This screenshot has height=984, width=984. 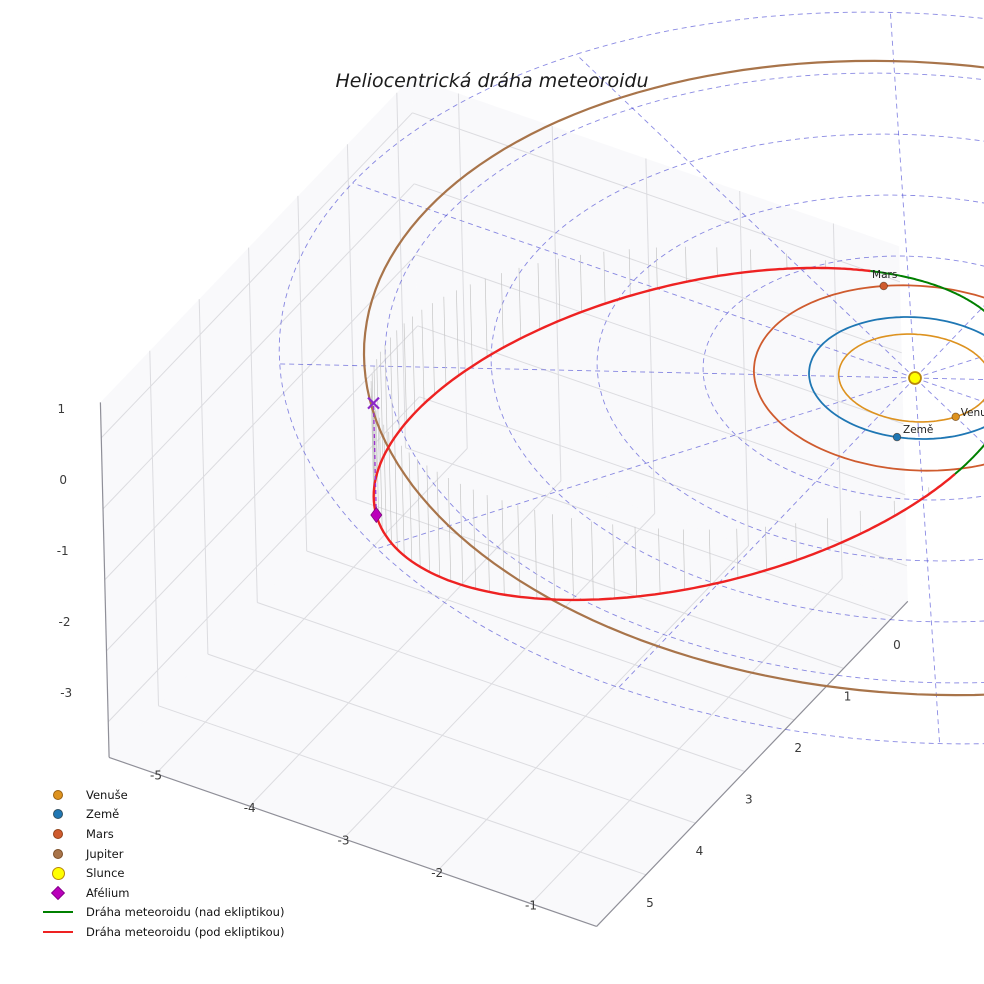 I want to click on tick-label: 2, so click(x=798, y=748).